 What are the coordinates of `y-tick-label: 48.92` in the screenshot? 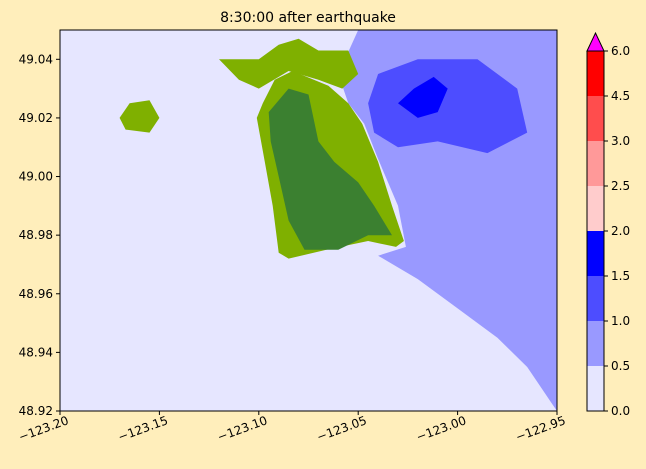 It's located at (36, 411).